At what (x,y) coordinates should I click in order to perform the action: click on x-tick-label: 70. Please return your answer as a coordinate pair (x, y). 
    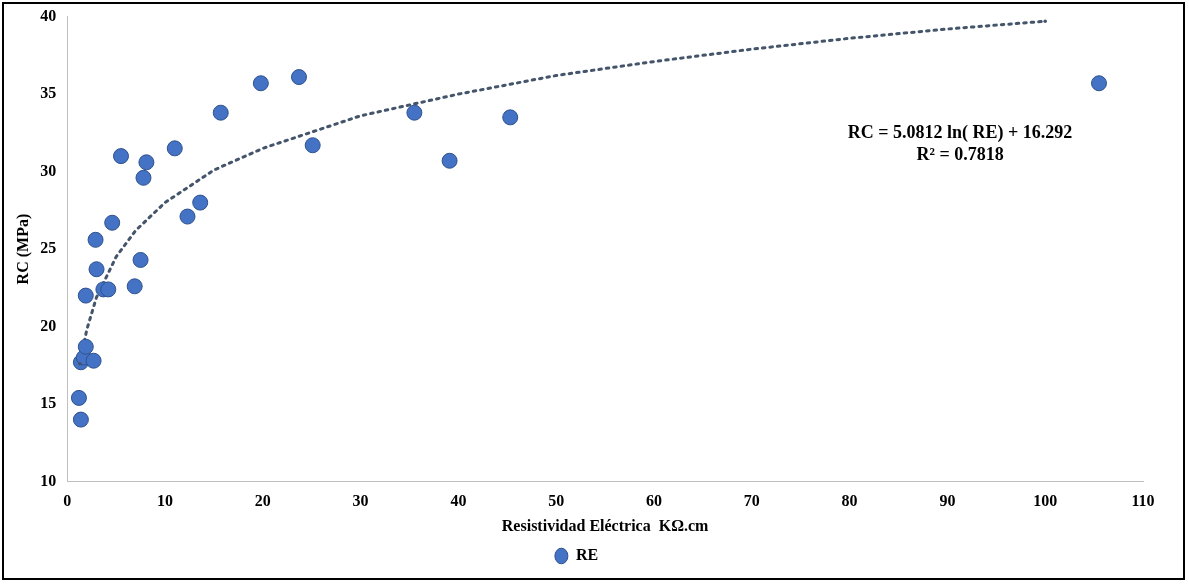
    Looking at the image, I should click on (751, 501).